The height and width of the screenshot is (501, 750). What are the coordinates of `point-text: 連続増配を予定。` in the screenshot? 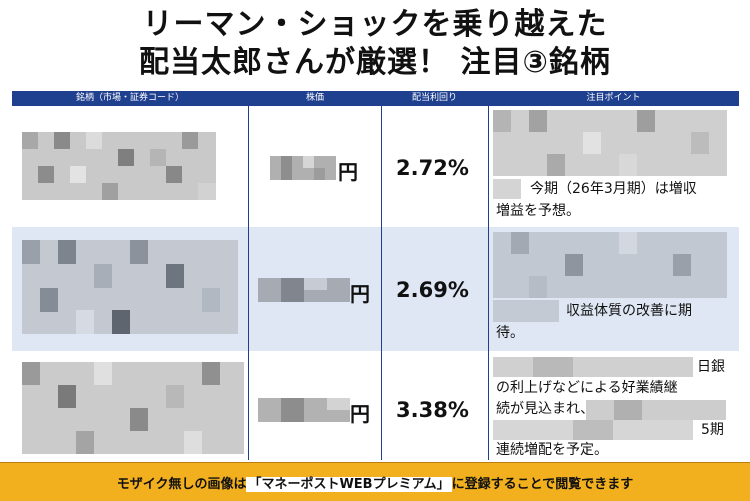 It's located at (552, 450).